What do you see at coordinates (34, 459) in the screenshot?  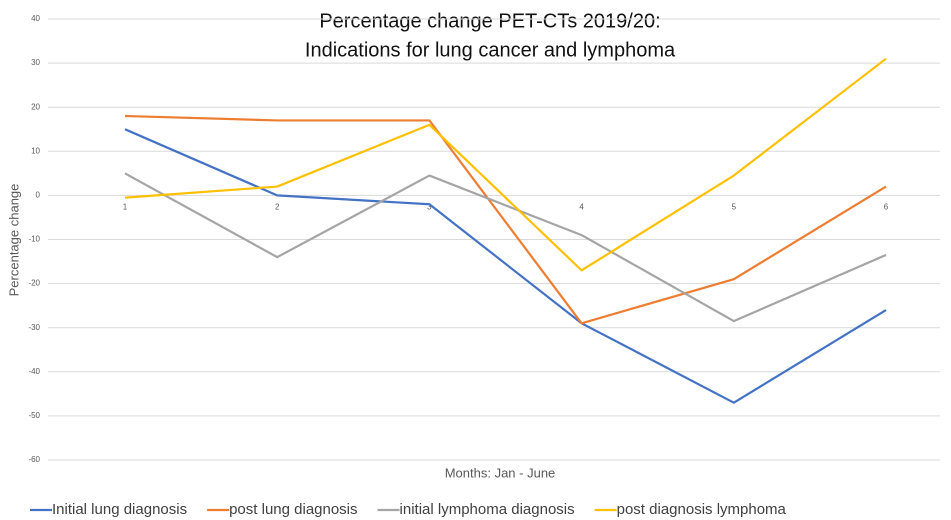 I see `y-tick-label: -60` at bounding box center [34, 459].